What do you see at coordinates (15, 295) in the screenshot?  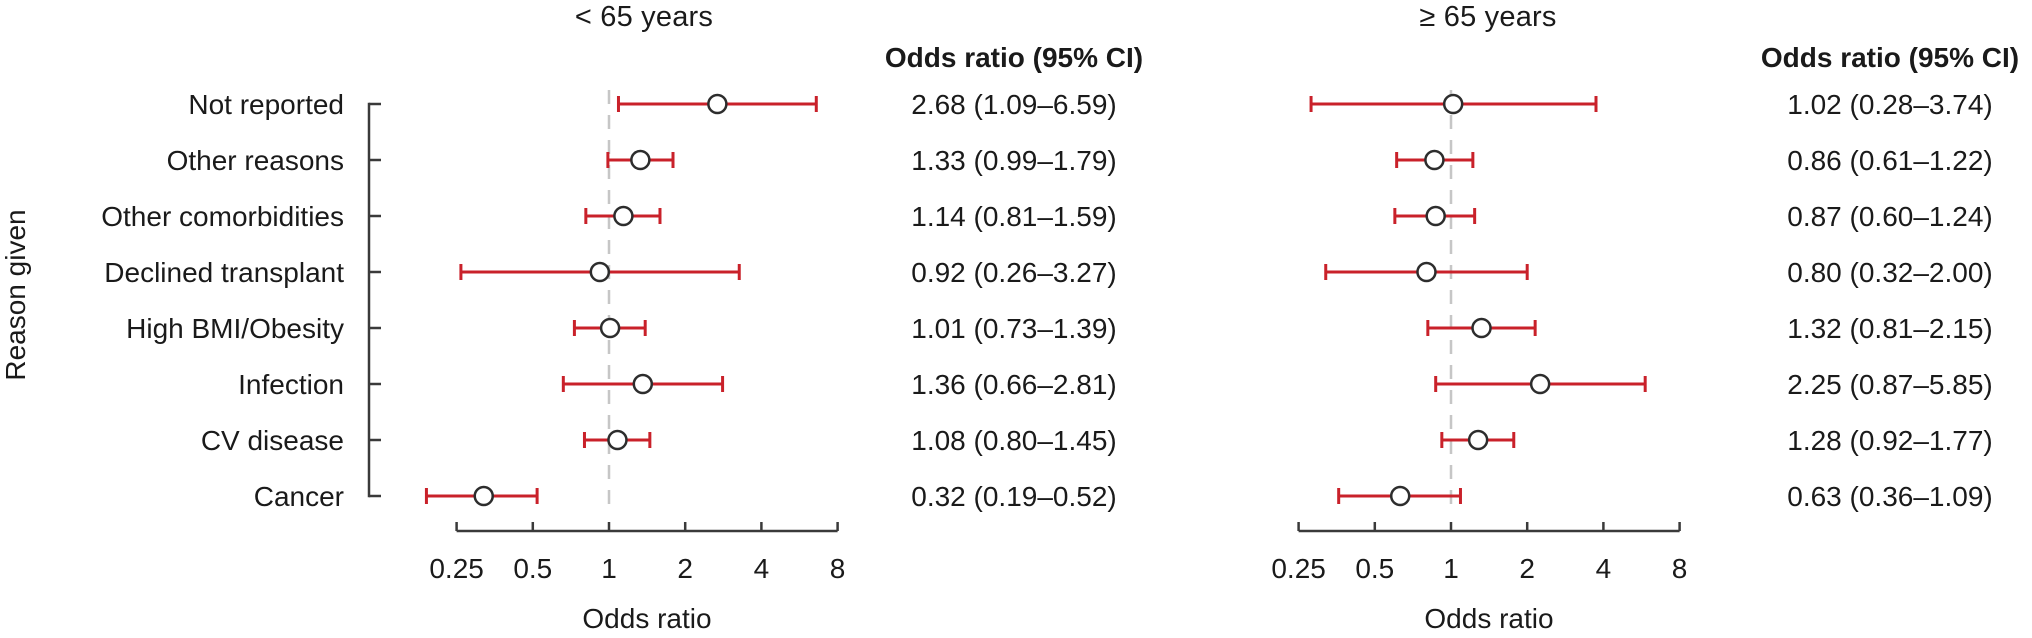 I see `y-axis-title: Reason given` at bounding box center [15, 295].